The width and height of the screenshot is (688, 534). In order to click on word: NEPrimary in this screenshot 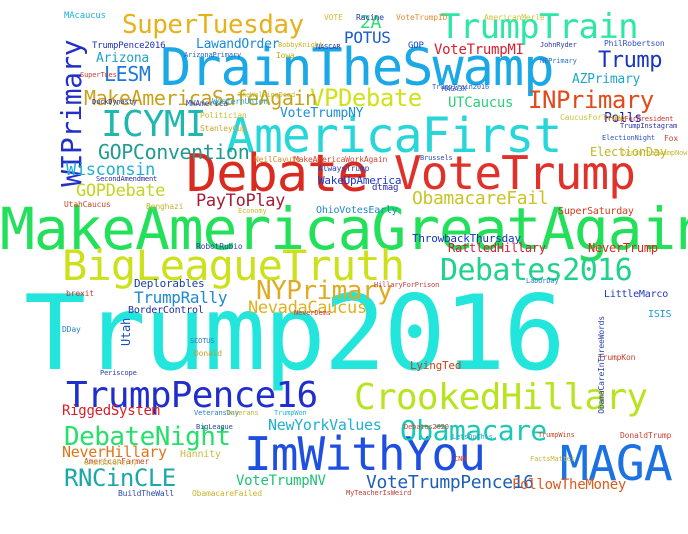, I will do `click(558, 61)`.